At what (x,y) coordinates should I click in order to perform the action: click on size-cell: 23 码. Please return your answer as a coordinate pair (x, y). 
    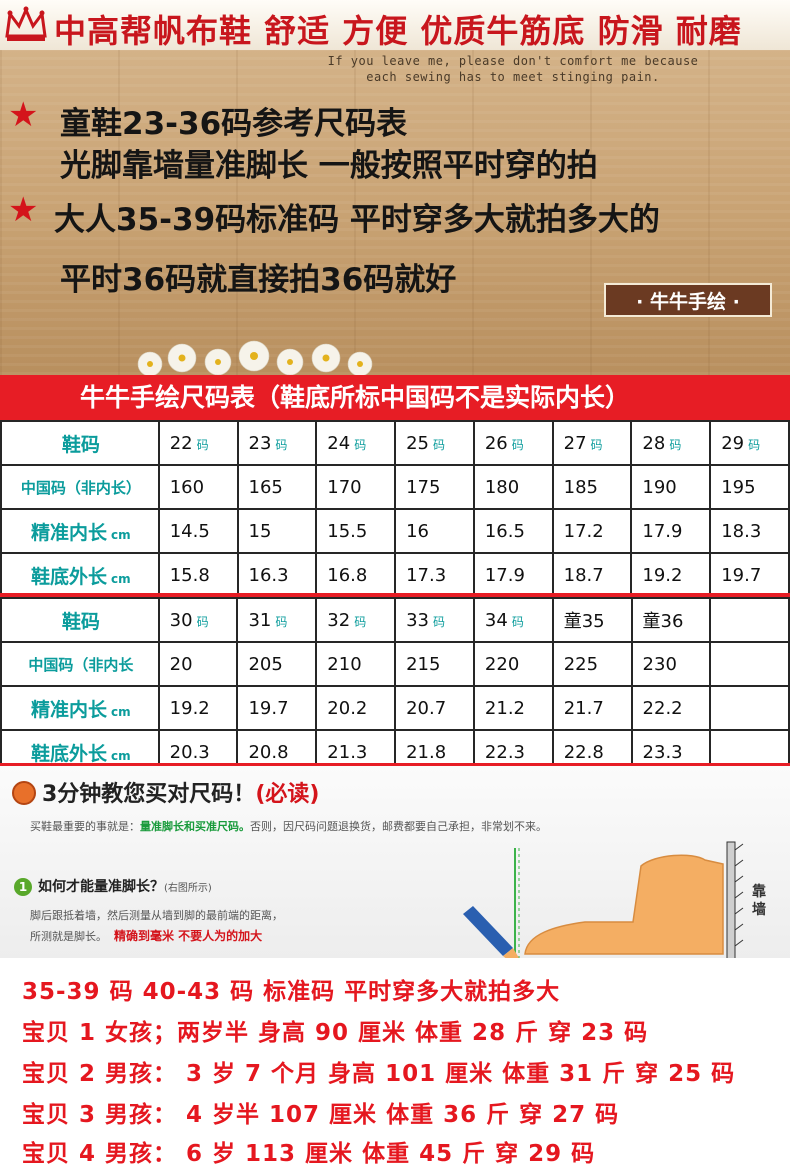
    Looking at the image, I should click on (277, 443).